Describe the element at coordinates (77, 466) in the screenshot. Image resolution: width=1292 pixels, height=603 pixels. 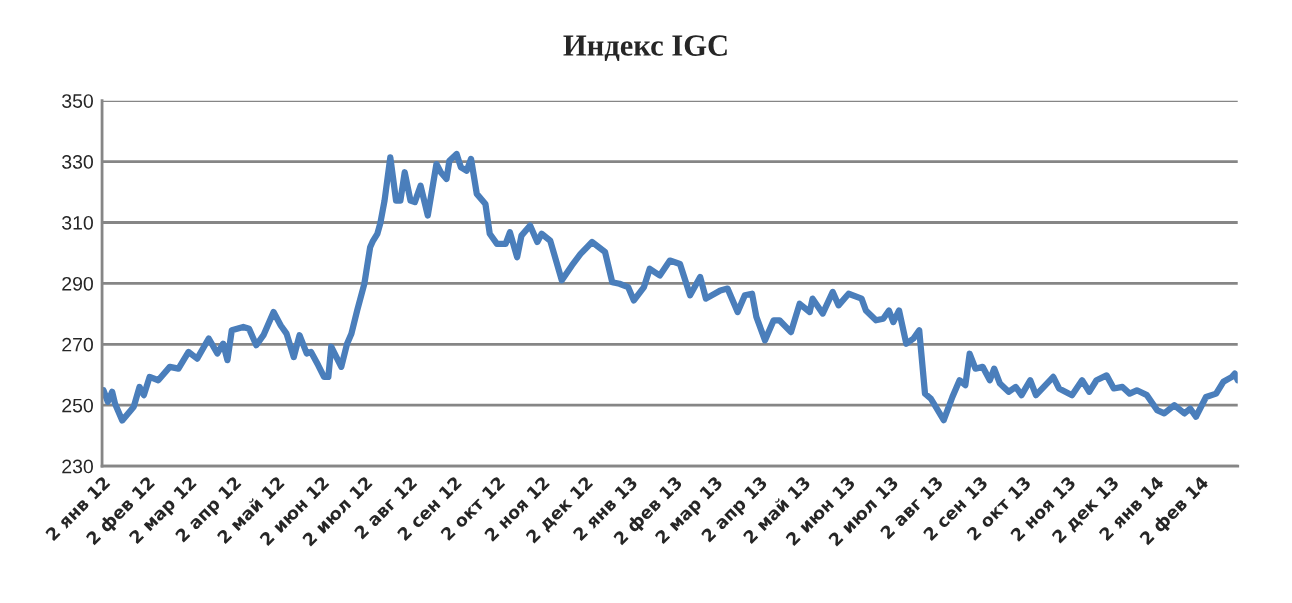
I see `y-tick-label: 230` at that location.